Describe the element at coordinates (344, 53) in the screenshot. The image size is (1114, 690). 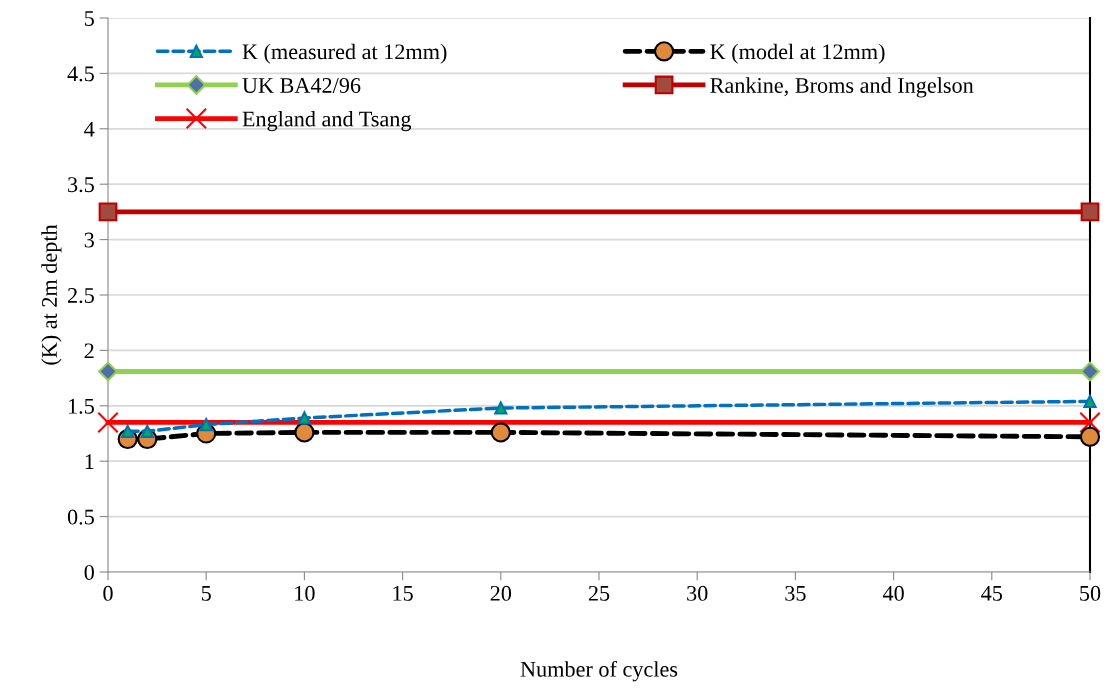
I see `legend-label: K (measured at 12mm)` at that location.